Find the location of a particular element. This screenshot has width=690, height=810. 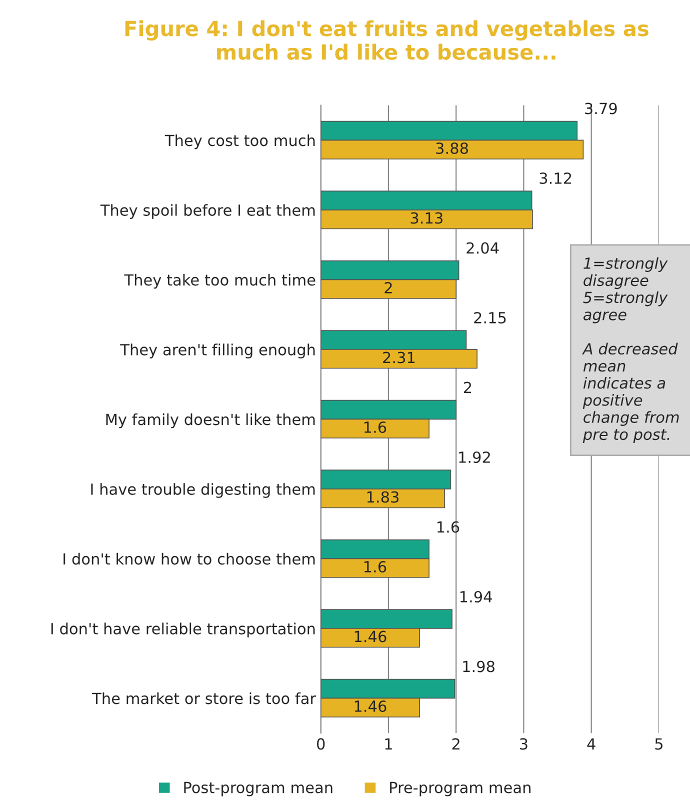

legend-label: Pre-program mean is located at coordinates (460, 789).